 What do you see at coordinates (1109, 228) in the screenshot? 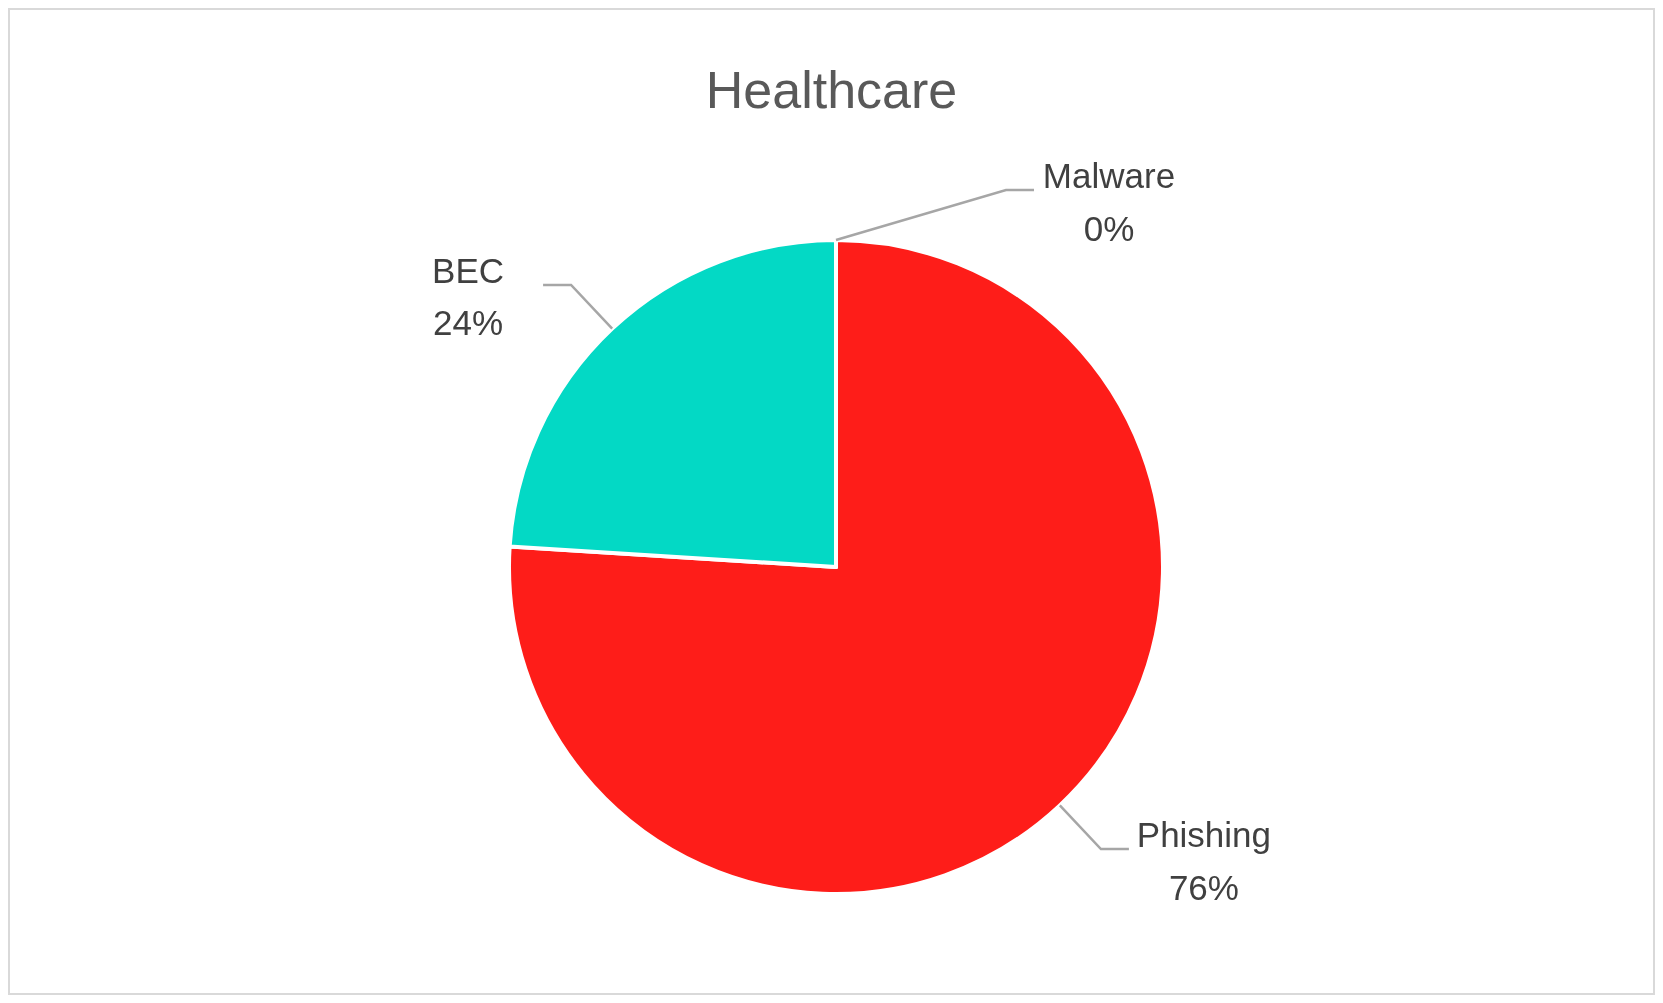
I see `text: 0%` at bounding box center [1109, 228].